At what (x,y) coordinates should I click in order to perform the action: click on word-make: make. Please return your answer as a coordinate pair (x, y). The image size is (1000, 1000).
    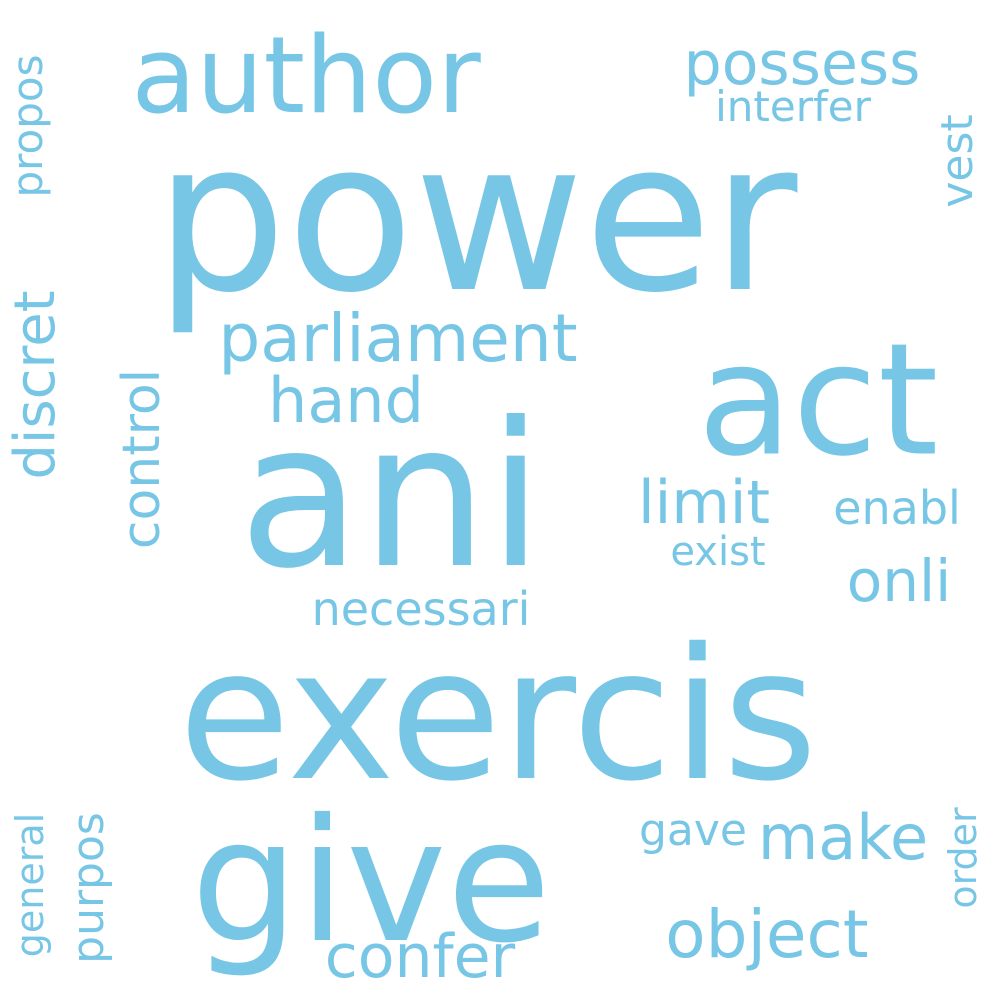
    Looking at the image, I should click on (843, 837).